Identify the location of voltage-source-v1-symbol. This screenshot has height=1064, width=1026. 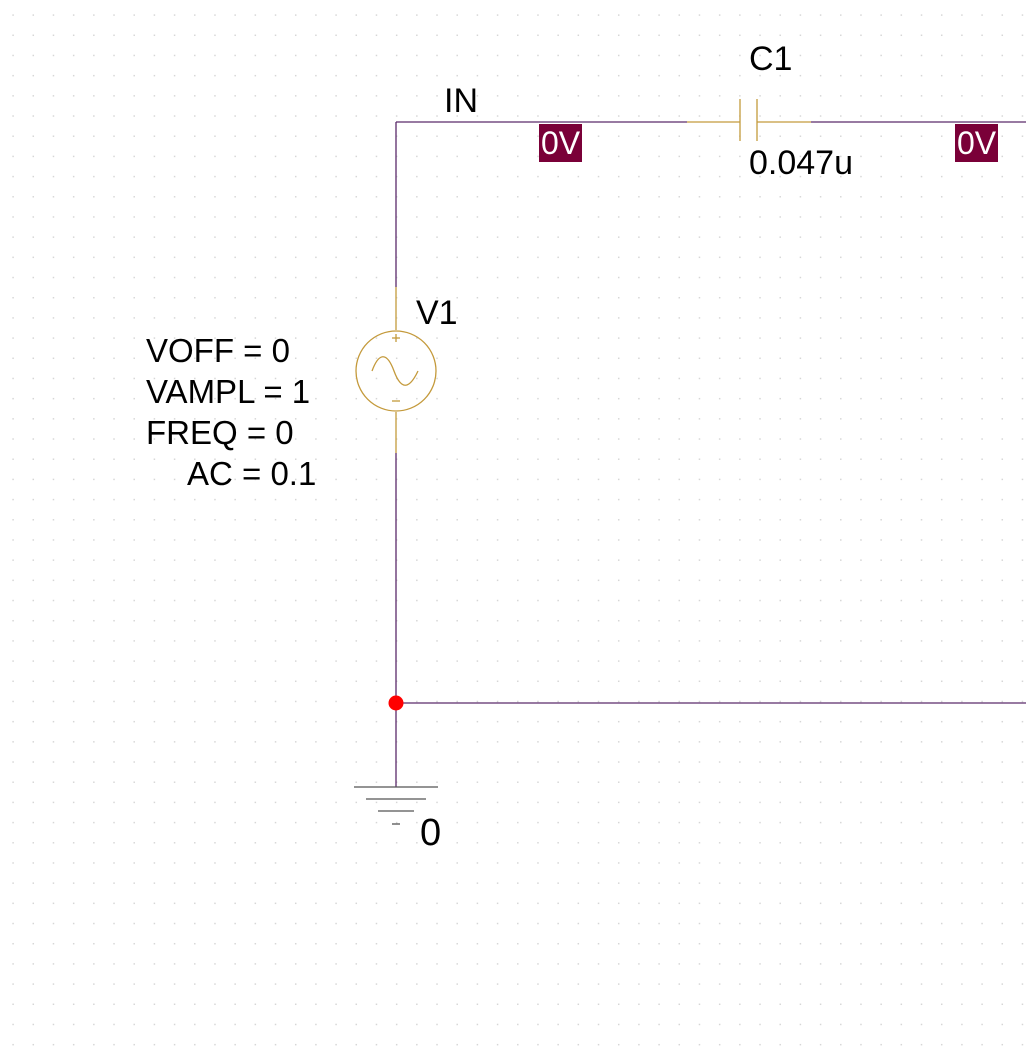
(396, 370).